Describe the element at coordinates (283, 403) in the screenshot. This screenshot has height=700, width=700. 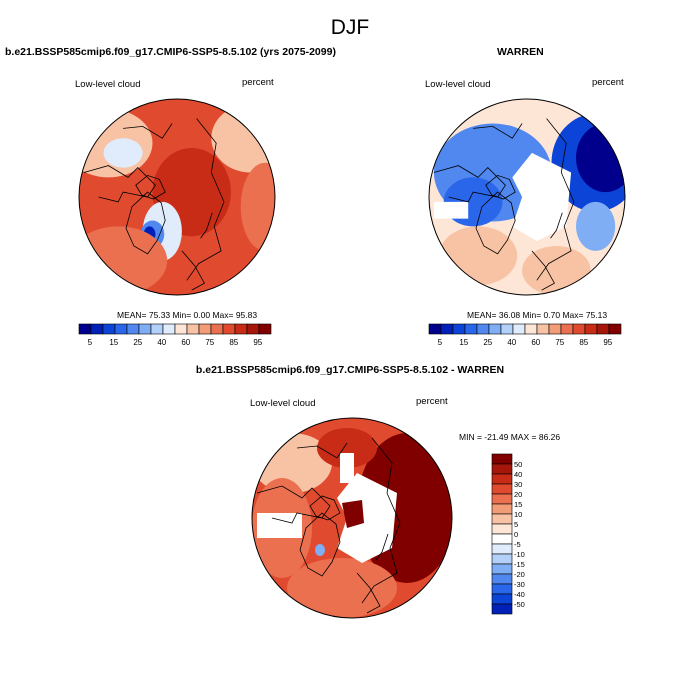
I see `variable-label-diff: Low-level cloud` at that location.